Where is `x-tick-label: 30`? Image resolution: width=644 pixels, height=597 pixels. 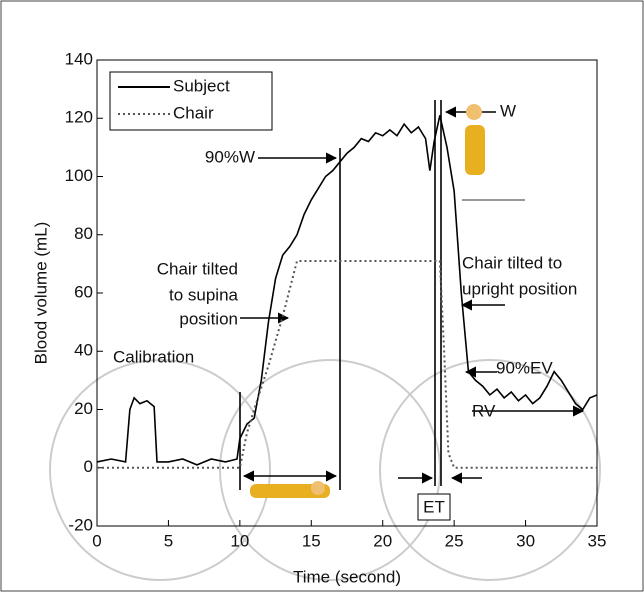 x-tick-label: 30 is located at coordinates (525, 540).